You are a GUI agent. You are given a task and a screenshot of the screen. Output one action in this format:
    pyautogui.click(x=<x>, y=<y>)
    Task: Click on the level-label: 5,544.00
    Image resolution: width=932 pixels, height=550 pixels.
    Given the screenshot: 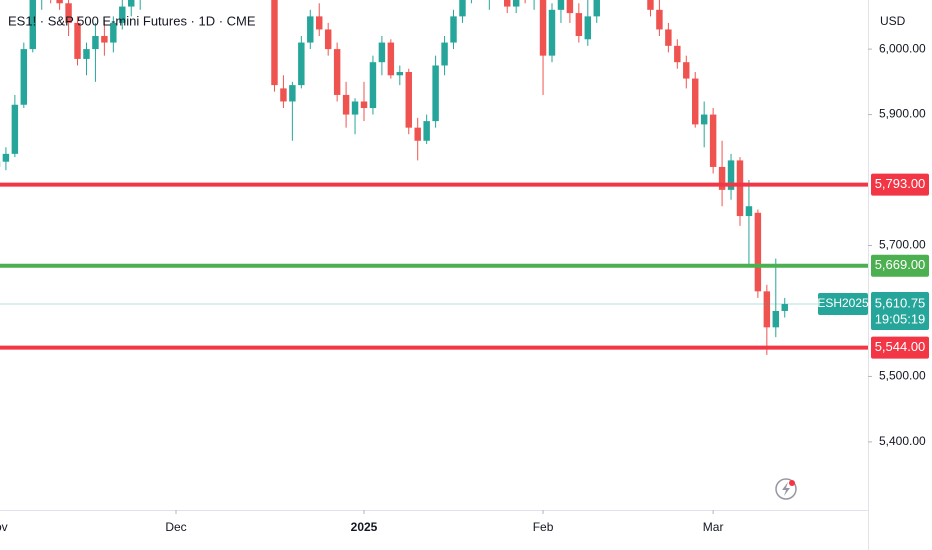 What is the action you would take?
    pyautogui.click(x=900, y=346)
    